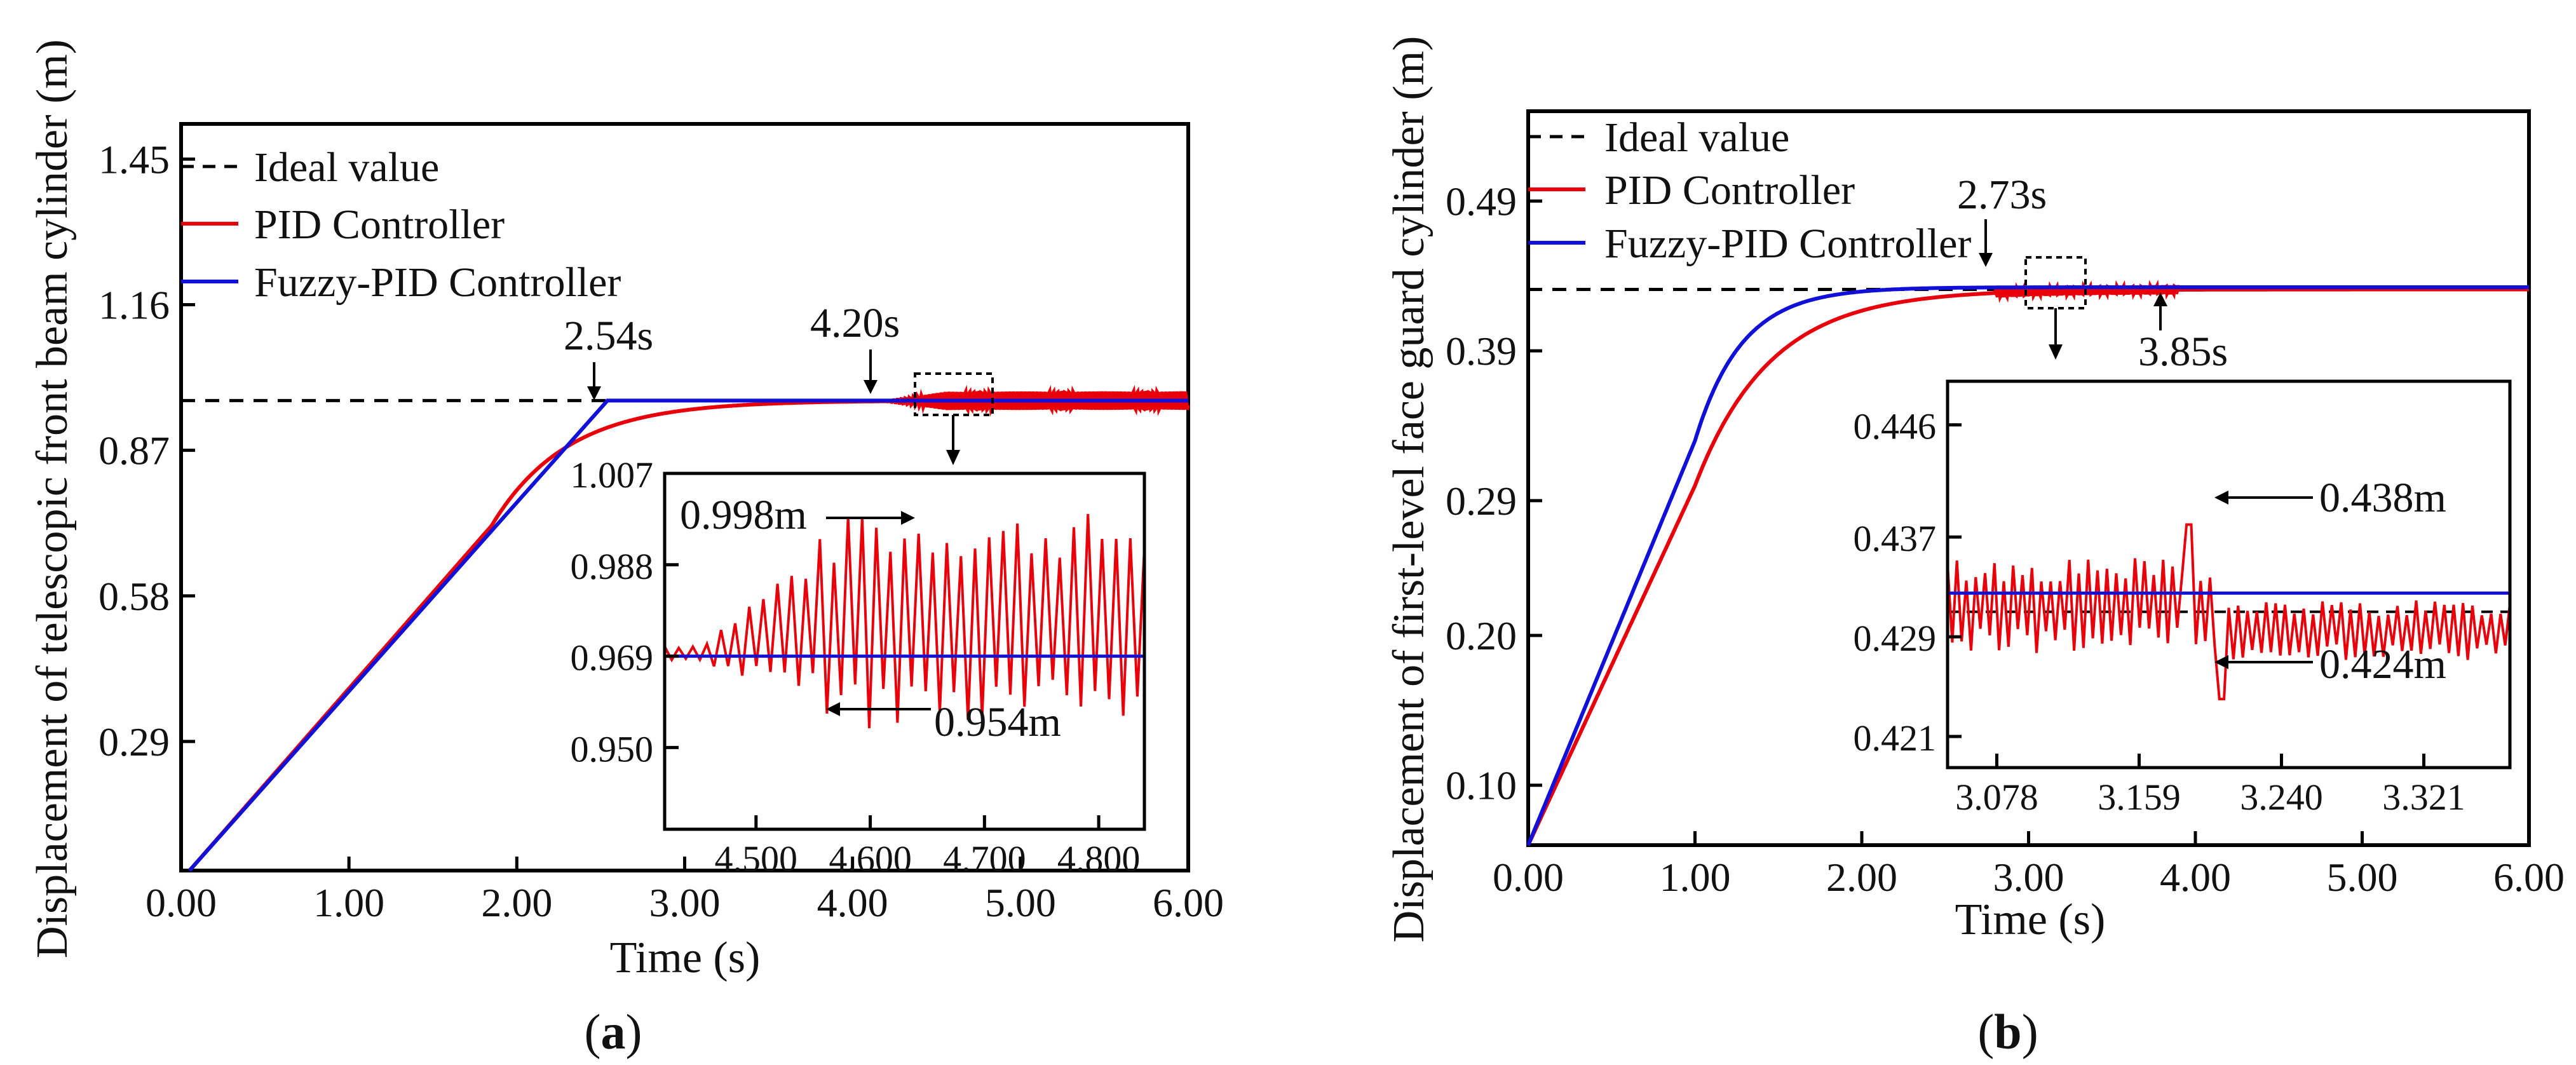 This screenshot has width=2576, height=1065. Describe the element at coordinates (2529, 877) in the screenshot. I see `b-x-tick-label: 6.00` at that location.